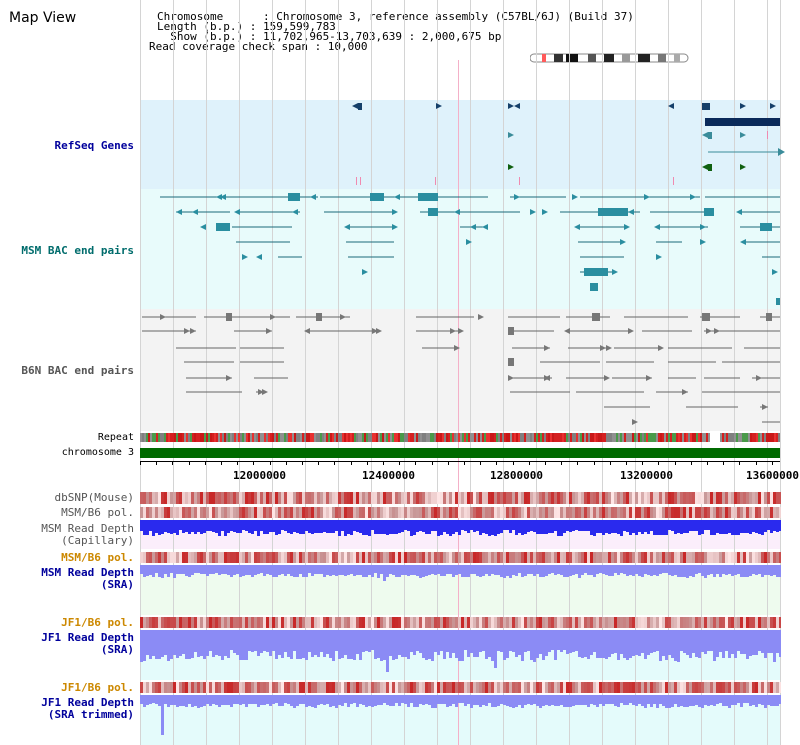 The height and width of the screenshot is (745, 800). I want to click on b6n-bac-label: B6N BAC end pairs, so click(77, 370).